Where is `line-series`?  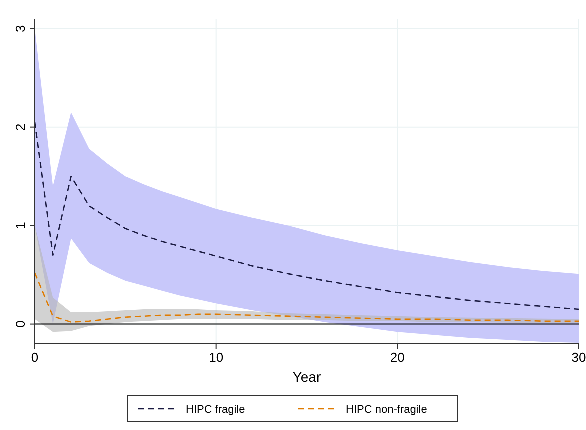 line-series is located at coordinates (307, 297).